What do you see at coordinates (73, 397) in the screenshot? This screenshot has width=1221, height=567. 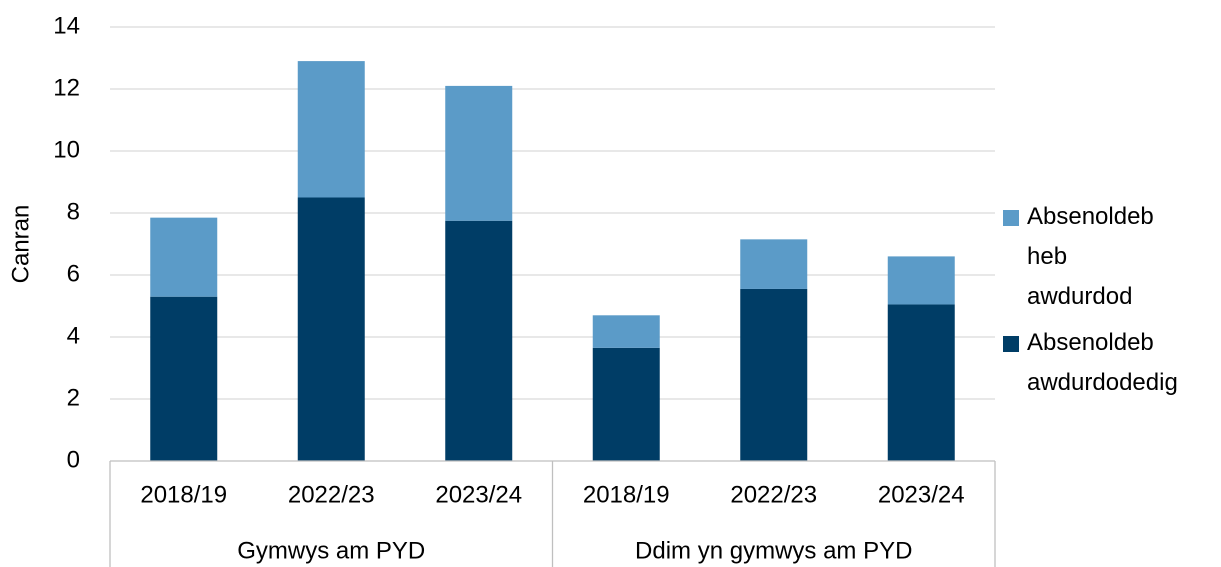 I see `y-tick-label: 2` at bounding box center [73, 397].